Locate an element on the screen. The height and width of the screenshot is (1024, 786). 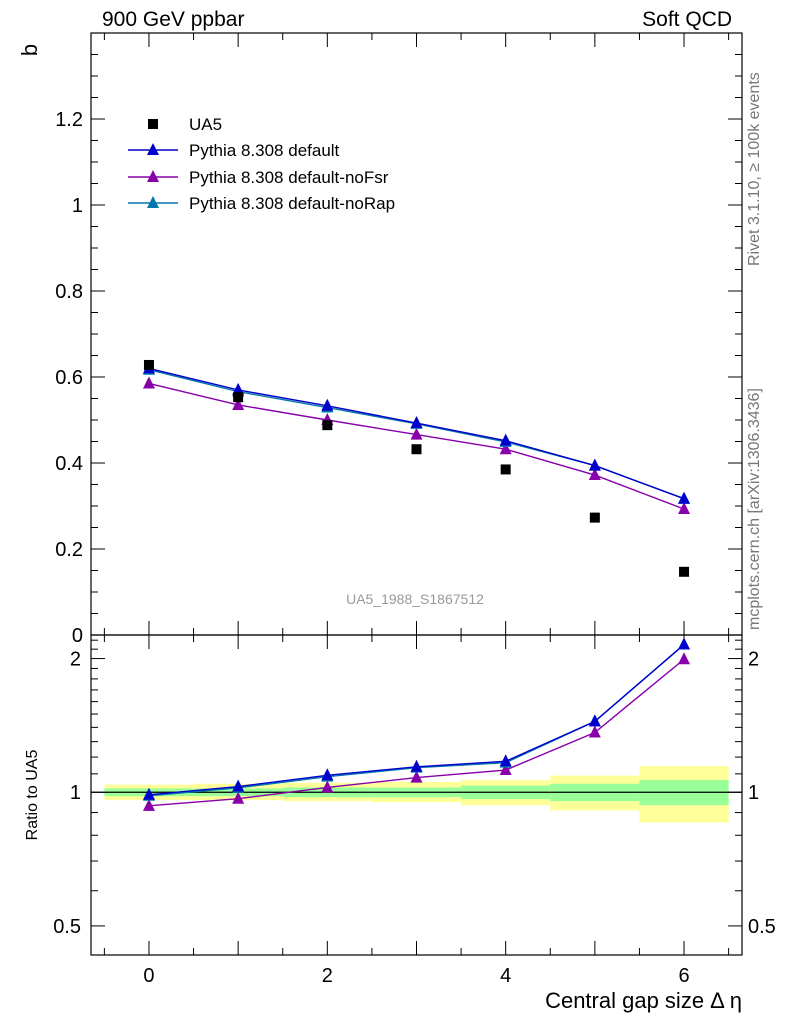
legend-label: Pythia 8.308 default-noFsr is located at coordinates (289, 177).